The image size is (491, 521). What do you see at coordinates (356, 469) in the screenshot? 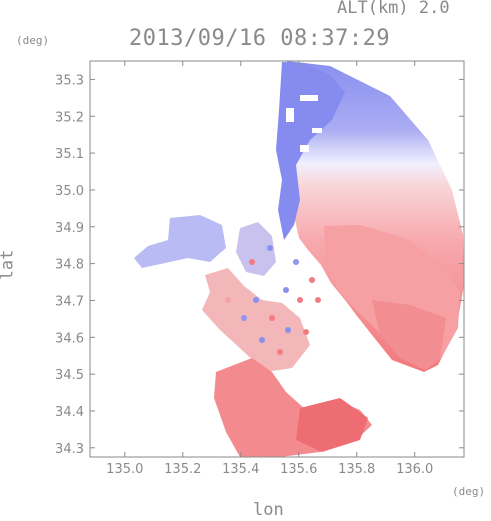
I see `x-tick-label: 135.8` at bounding box center [356, 469].